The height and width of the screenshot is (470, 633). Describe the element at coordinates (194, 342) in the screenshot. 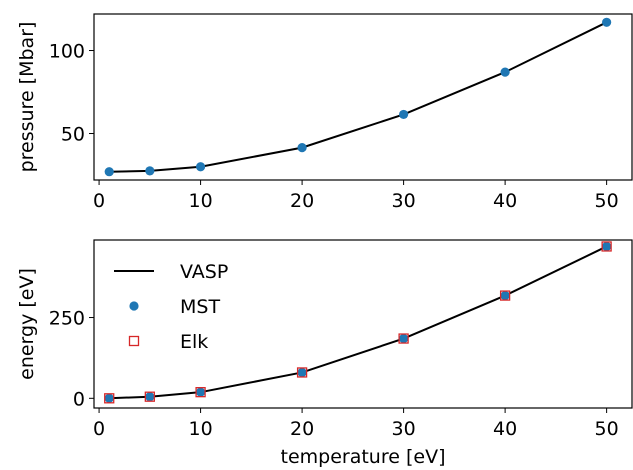

I see `legend-label: Elk` at that location.